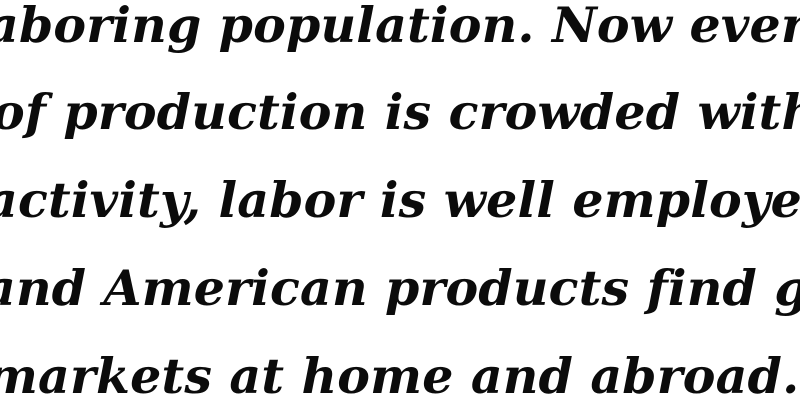 This screenshot has width=800, height=400. Describe the element at coordinates (400, 27) in the screenshot. I see `text-line-1: aboring population. Now every` at that location.